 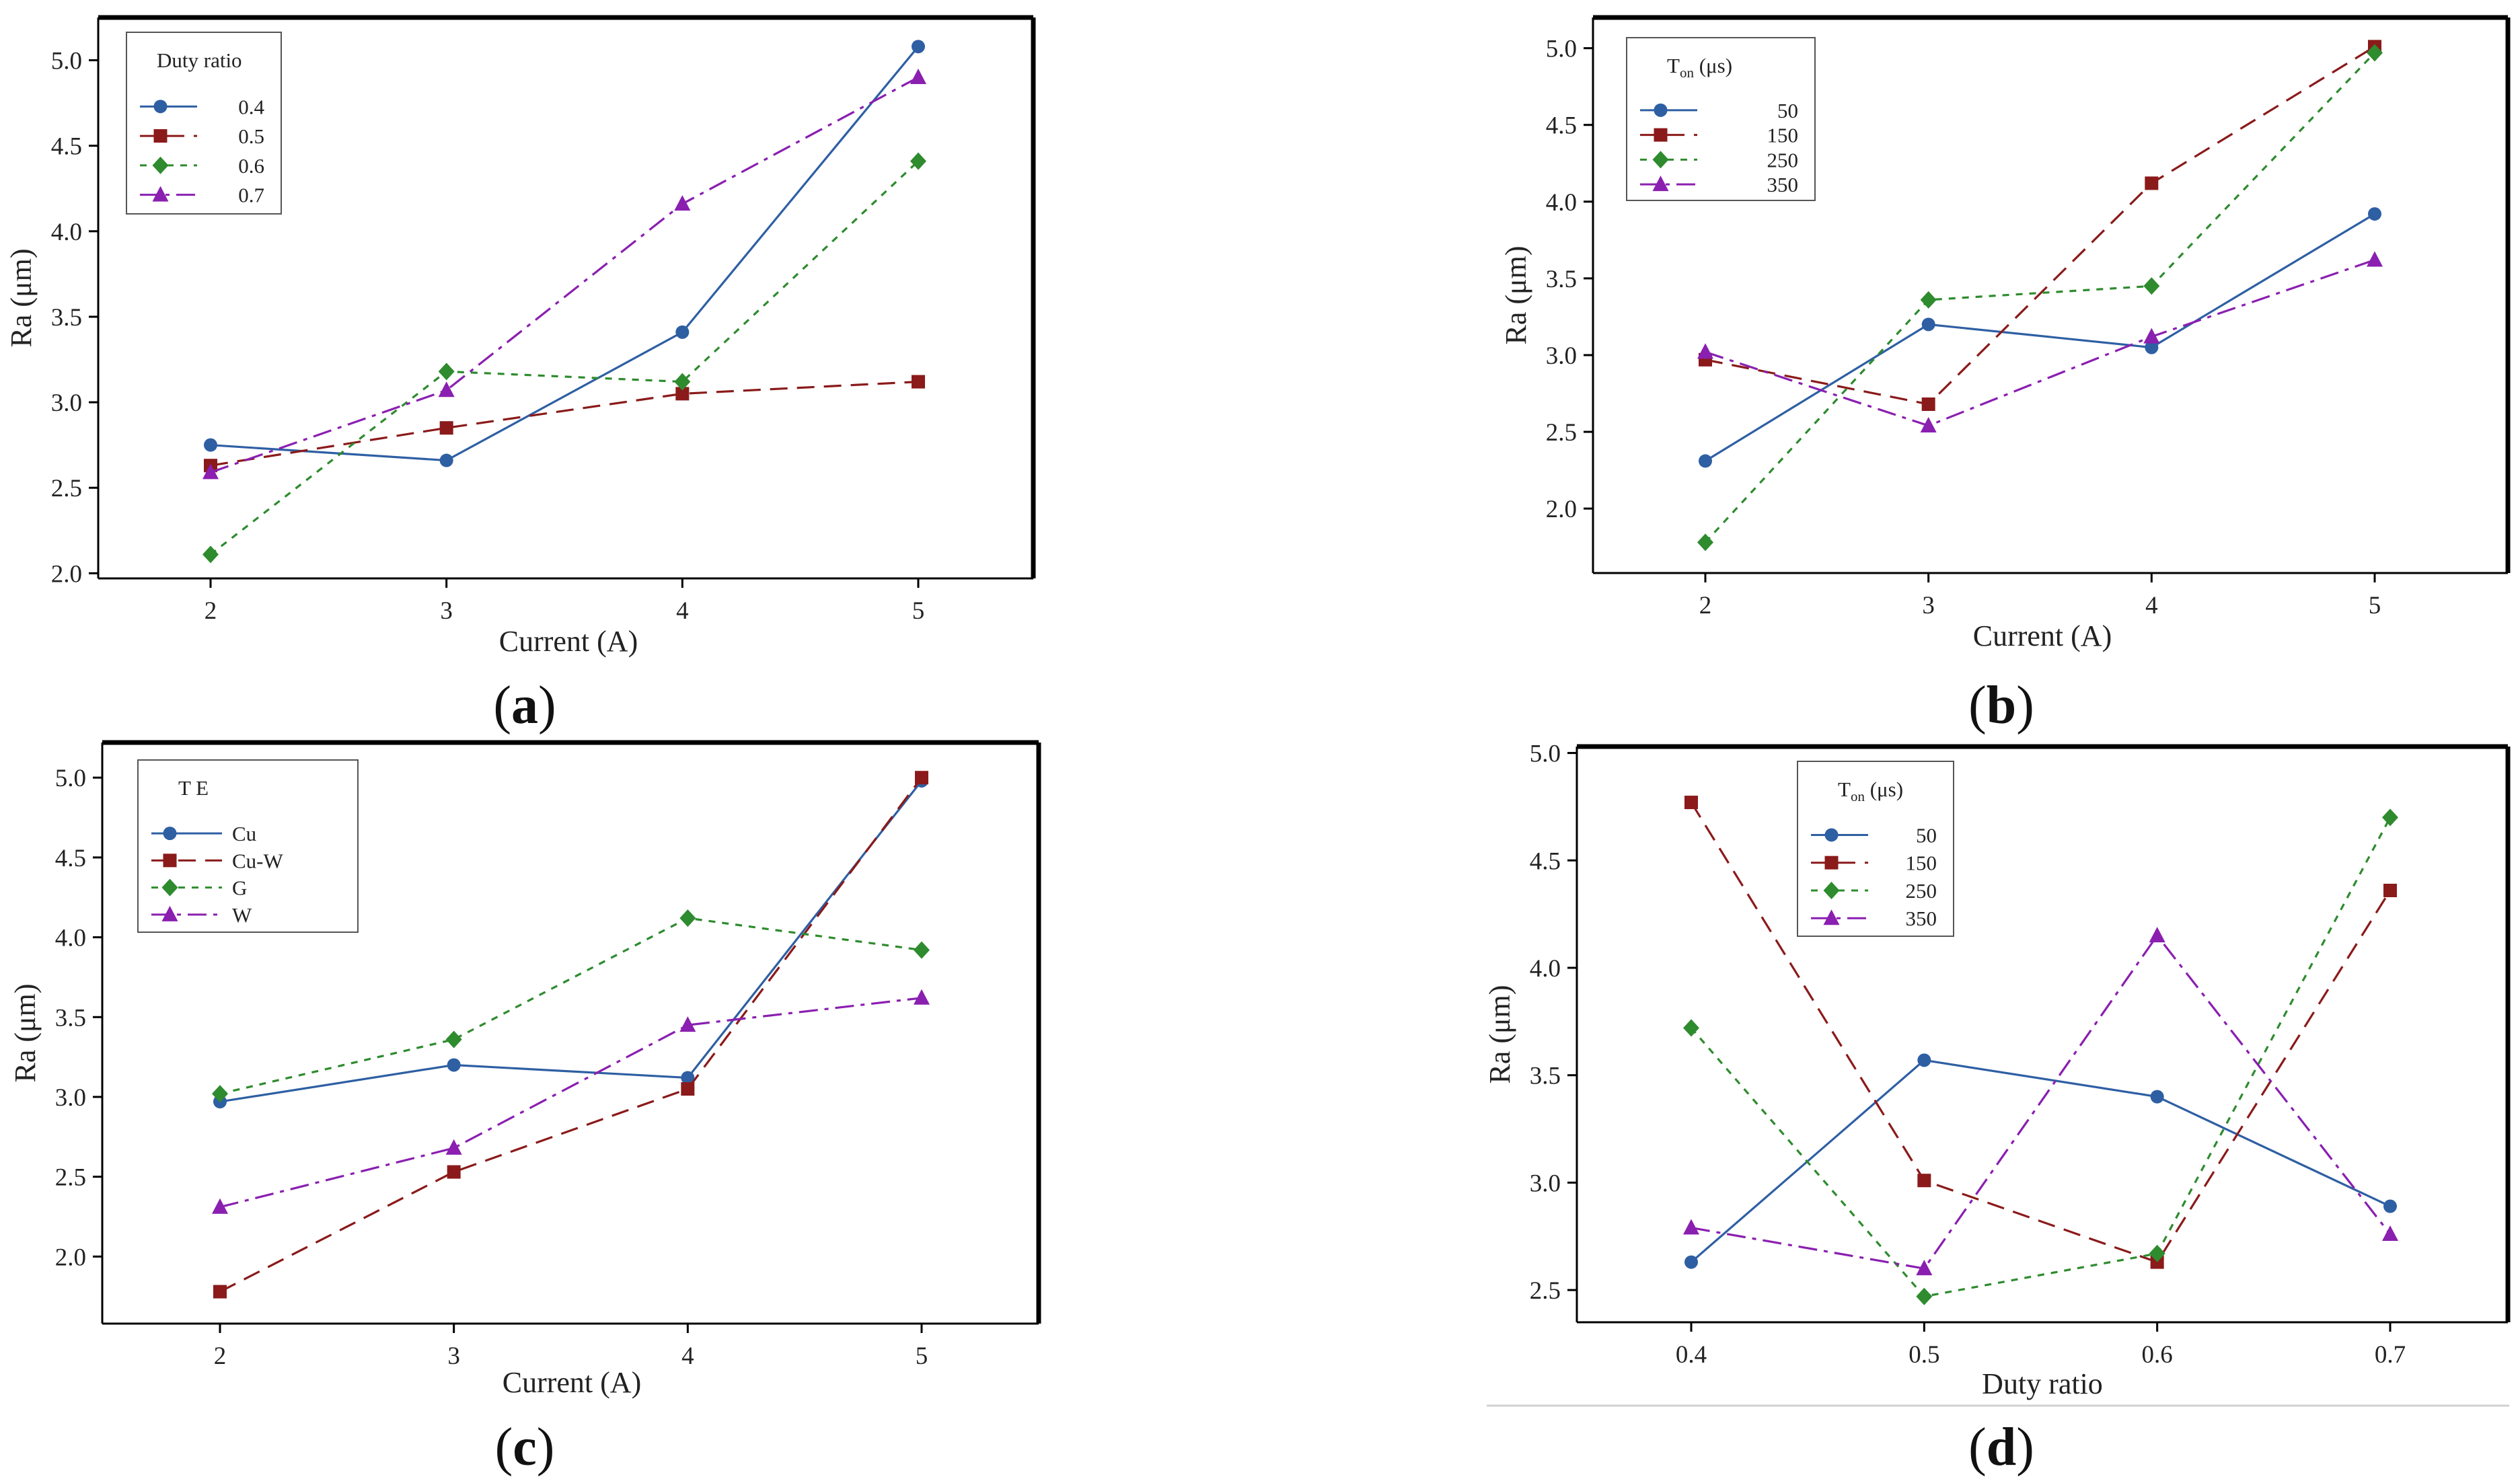 I want to click on panel-label: (d), so click(x=2001, y=1447).